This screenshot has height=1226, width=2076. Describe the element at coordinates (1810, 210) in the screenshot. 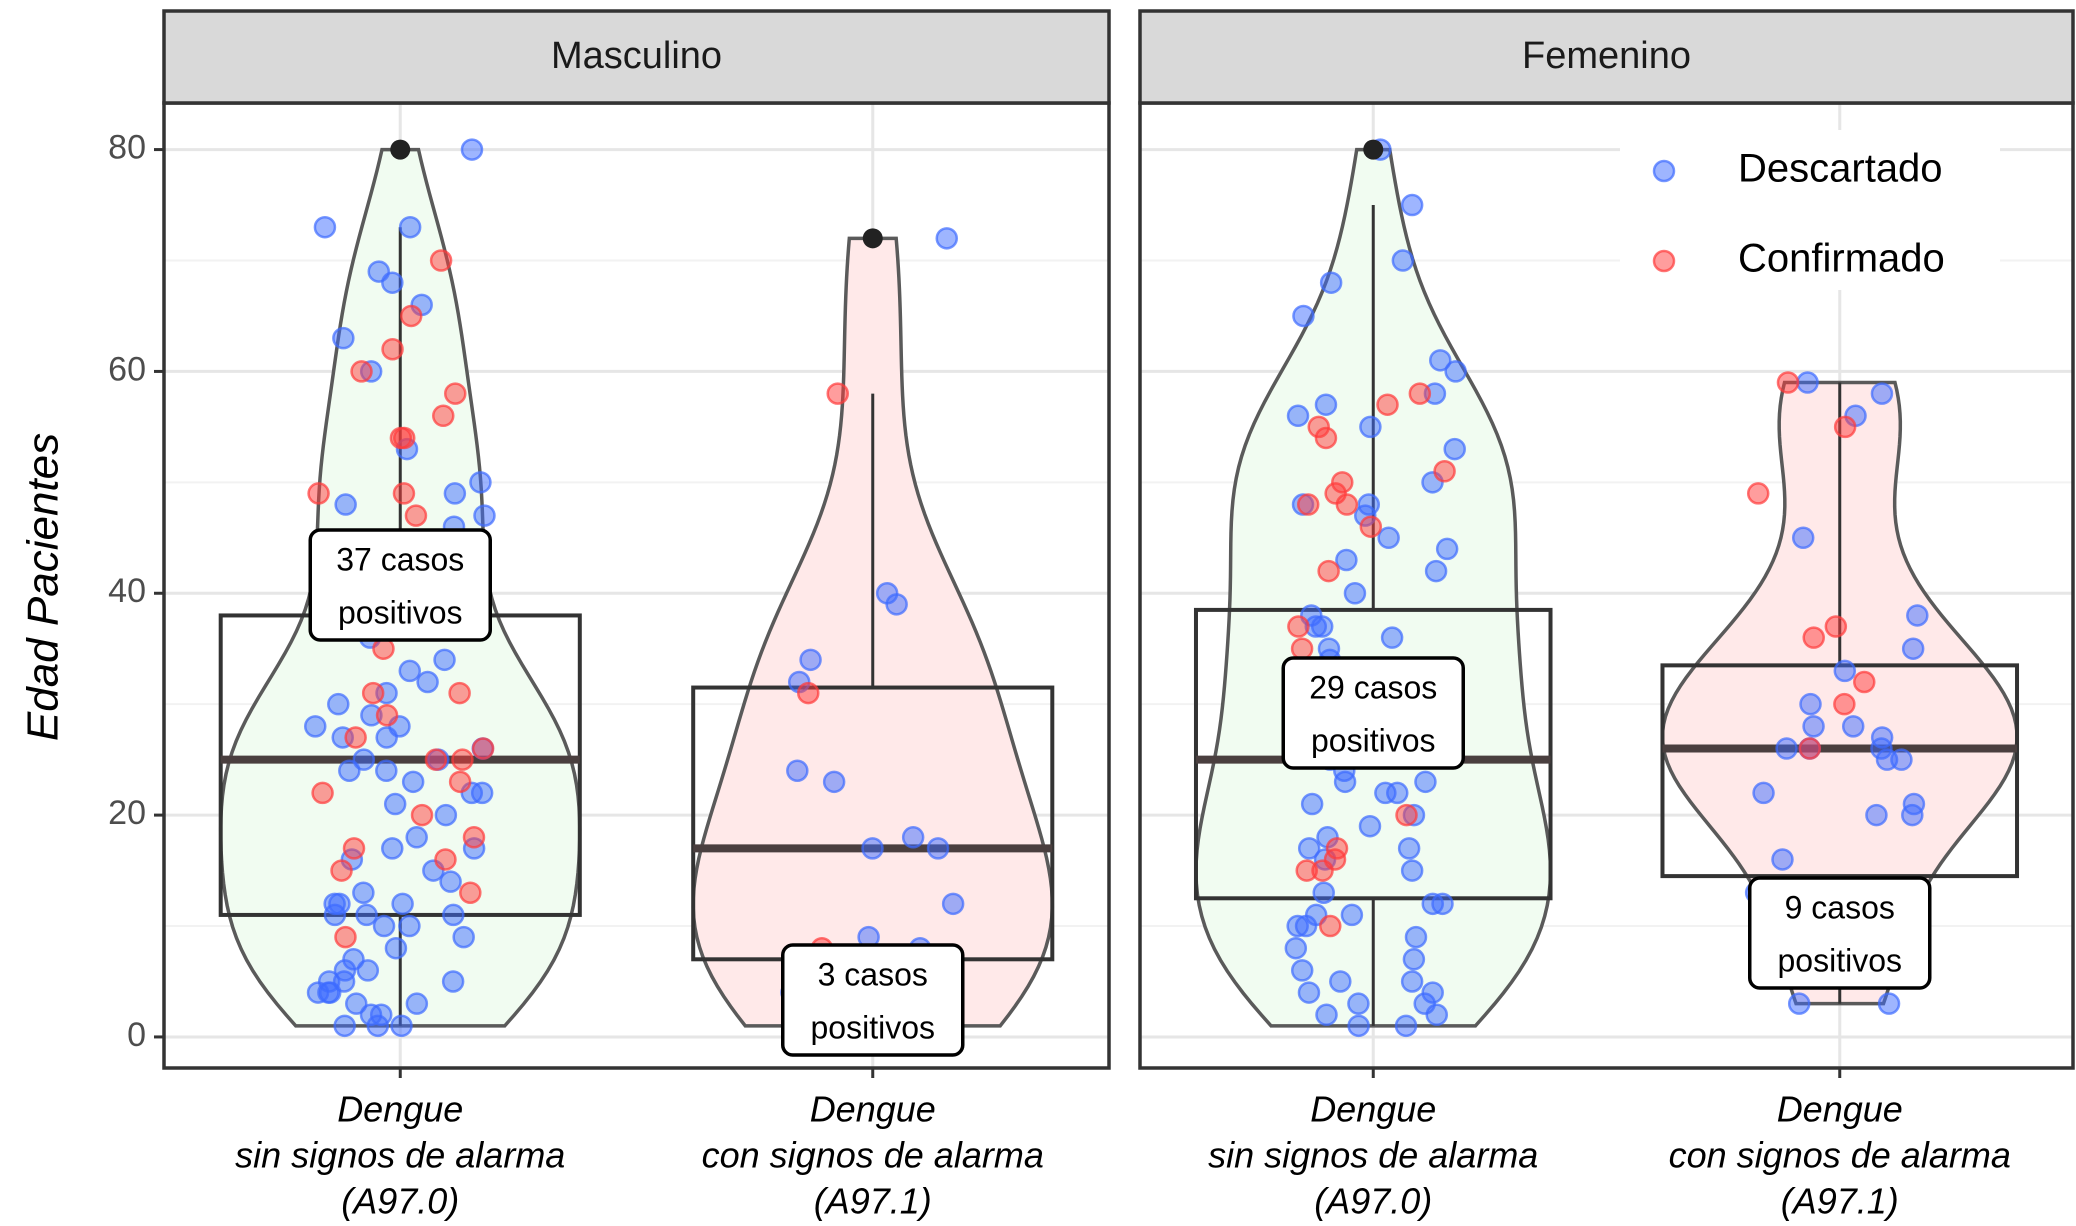

I see `legend-background` at that location.